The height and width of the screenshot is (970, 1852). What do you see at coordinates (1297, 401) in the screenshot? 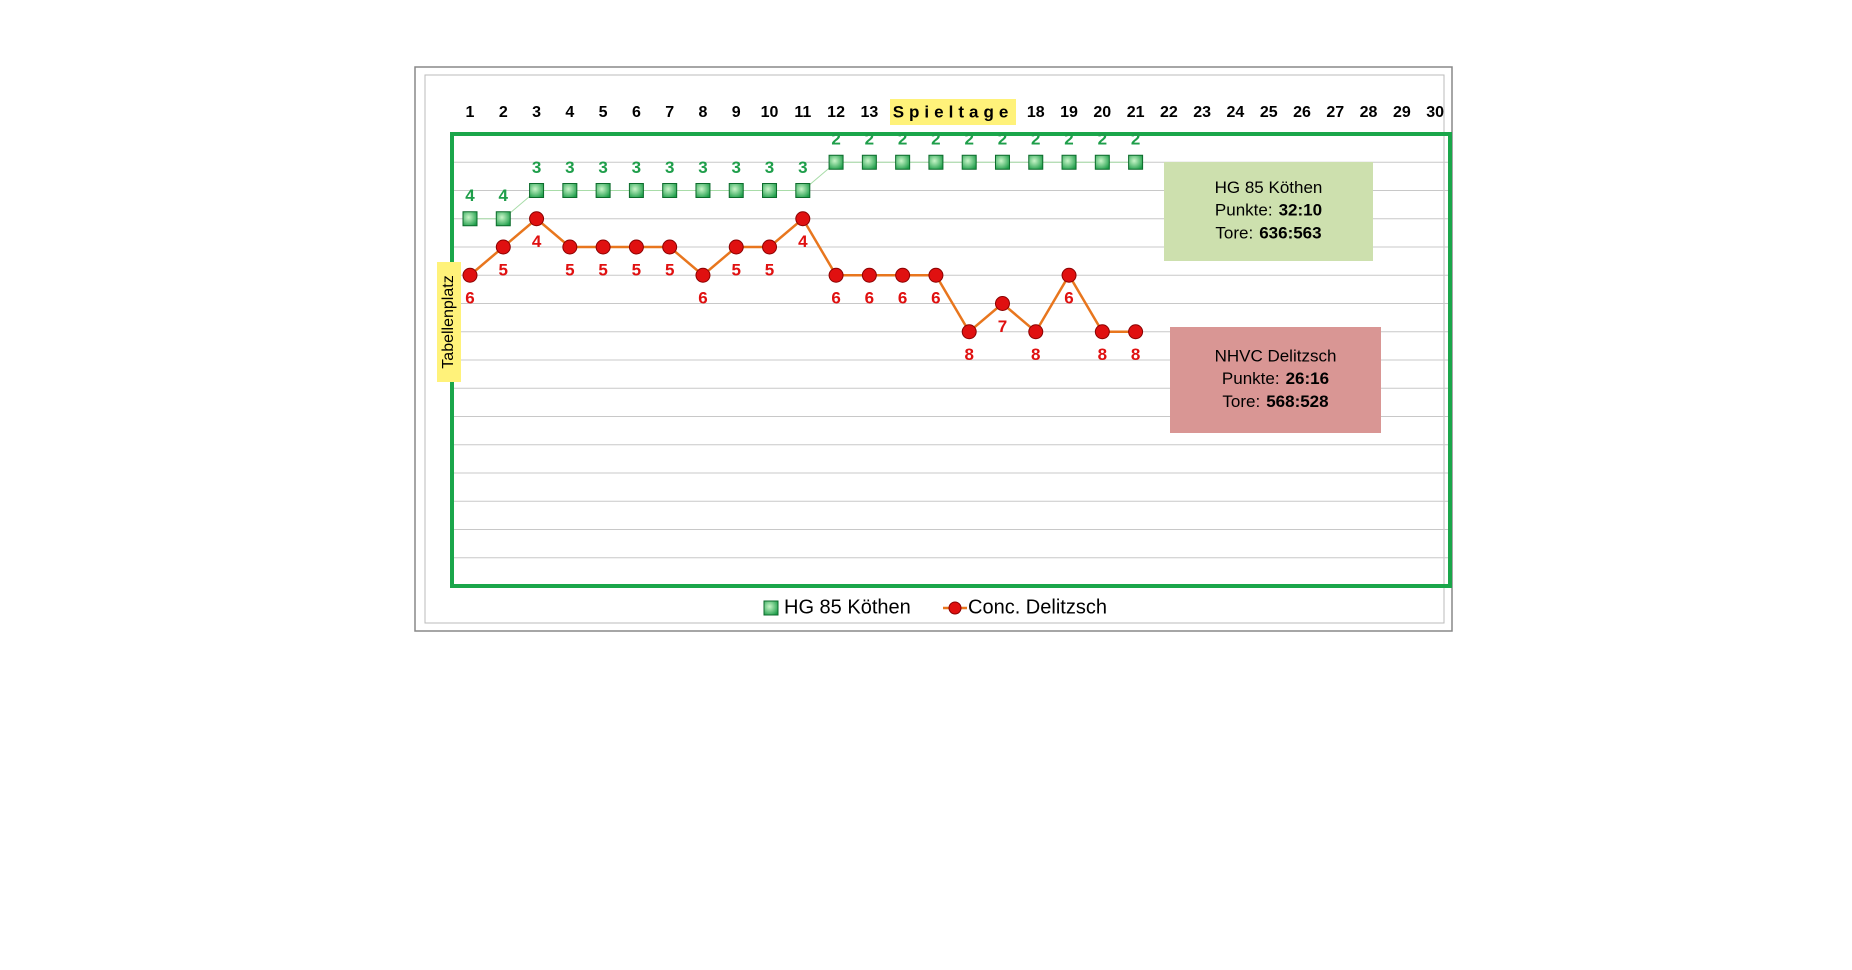
I see `annotation-value: 568:528` at bounding box center [1297, 401].